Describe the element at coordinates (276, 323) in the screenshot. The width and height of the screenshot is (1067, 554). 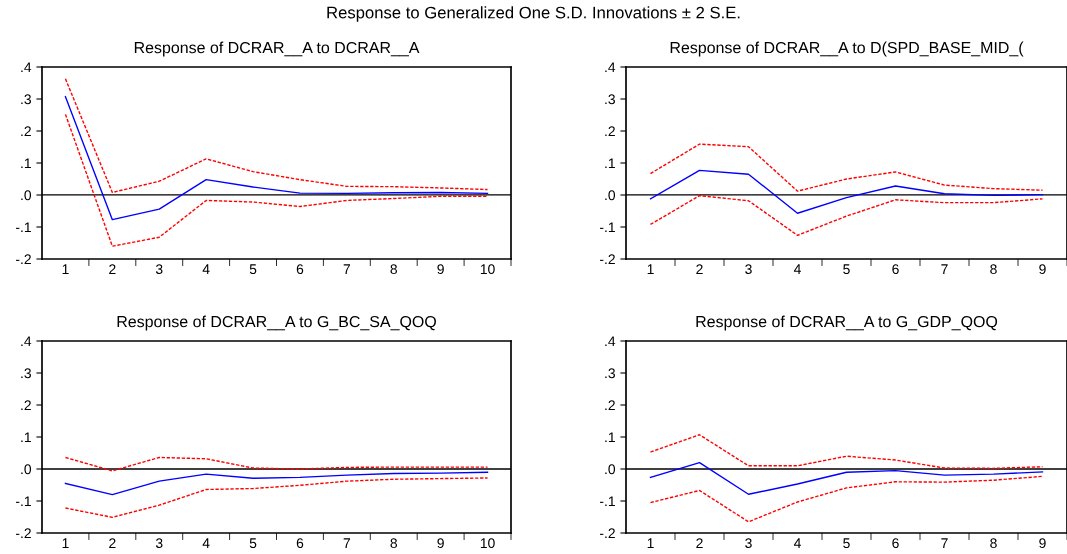
I see `chart-title: Response of DCRAR__A to G_BC_SA_QOQ` at that location.